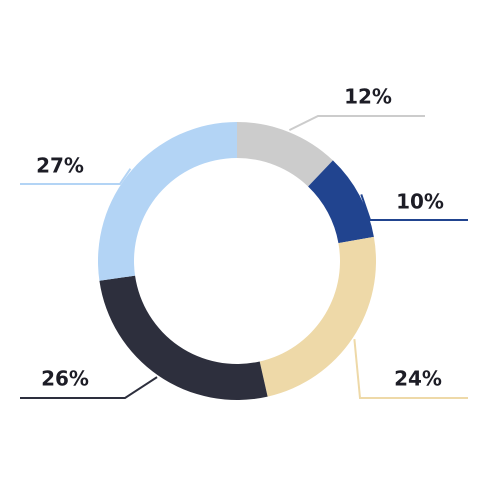 The image size is (486, 486). Describe the element at coordinates (65, 379) in the screenshot. I see `value-label: 26%` at that location.